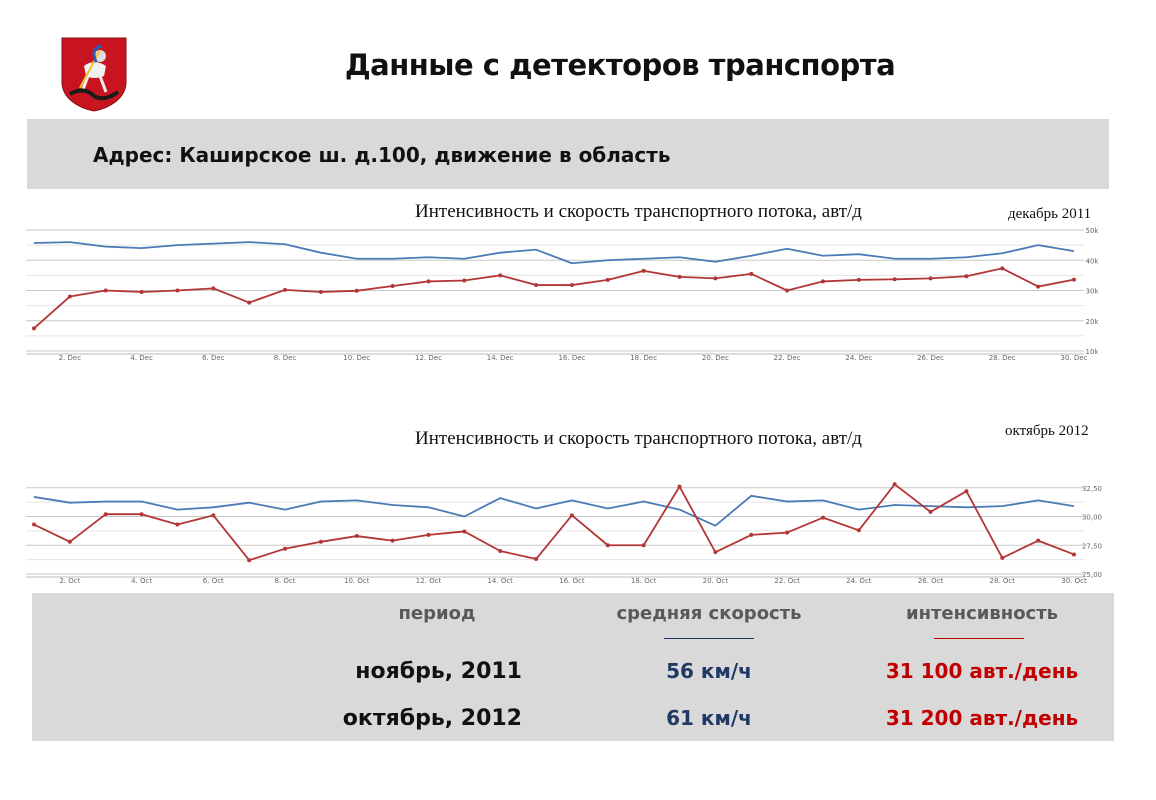 The width and height of the screenshot is (1156, 800). I want to click on x-tick-label: 4. Dec, so click(141, 358).